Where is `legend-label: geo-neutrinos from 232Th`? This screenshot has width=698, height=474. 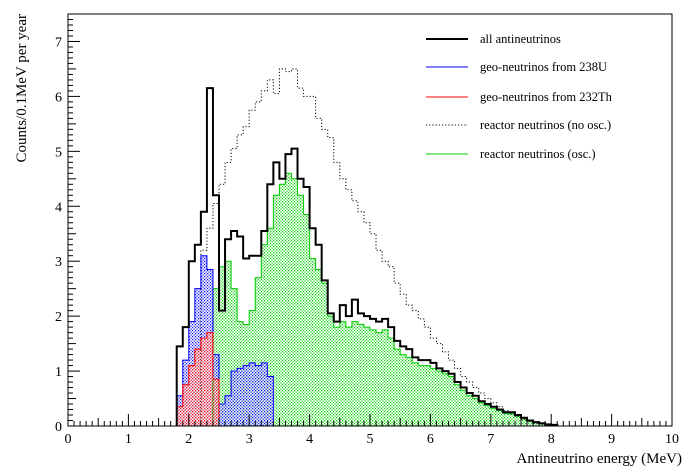
legend-label: geo-neutrinos from 232Th is located at coordinates (546, 97).